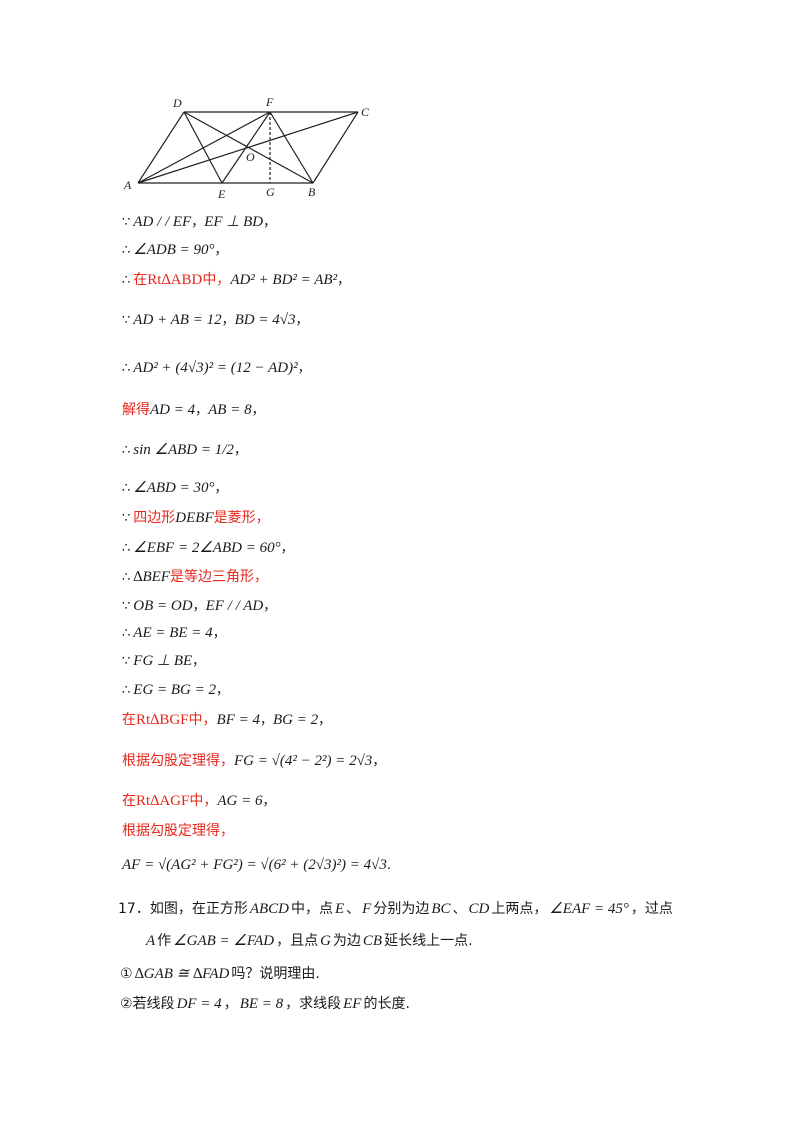  Describe the element at coordinates (312, 909) in the screenshot. I see `problem-text: 中，点` at that location.